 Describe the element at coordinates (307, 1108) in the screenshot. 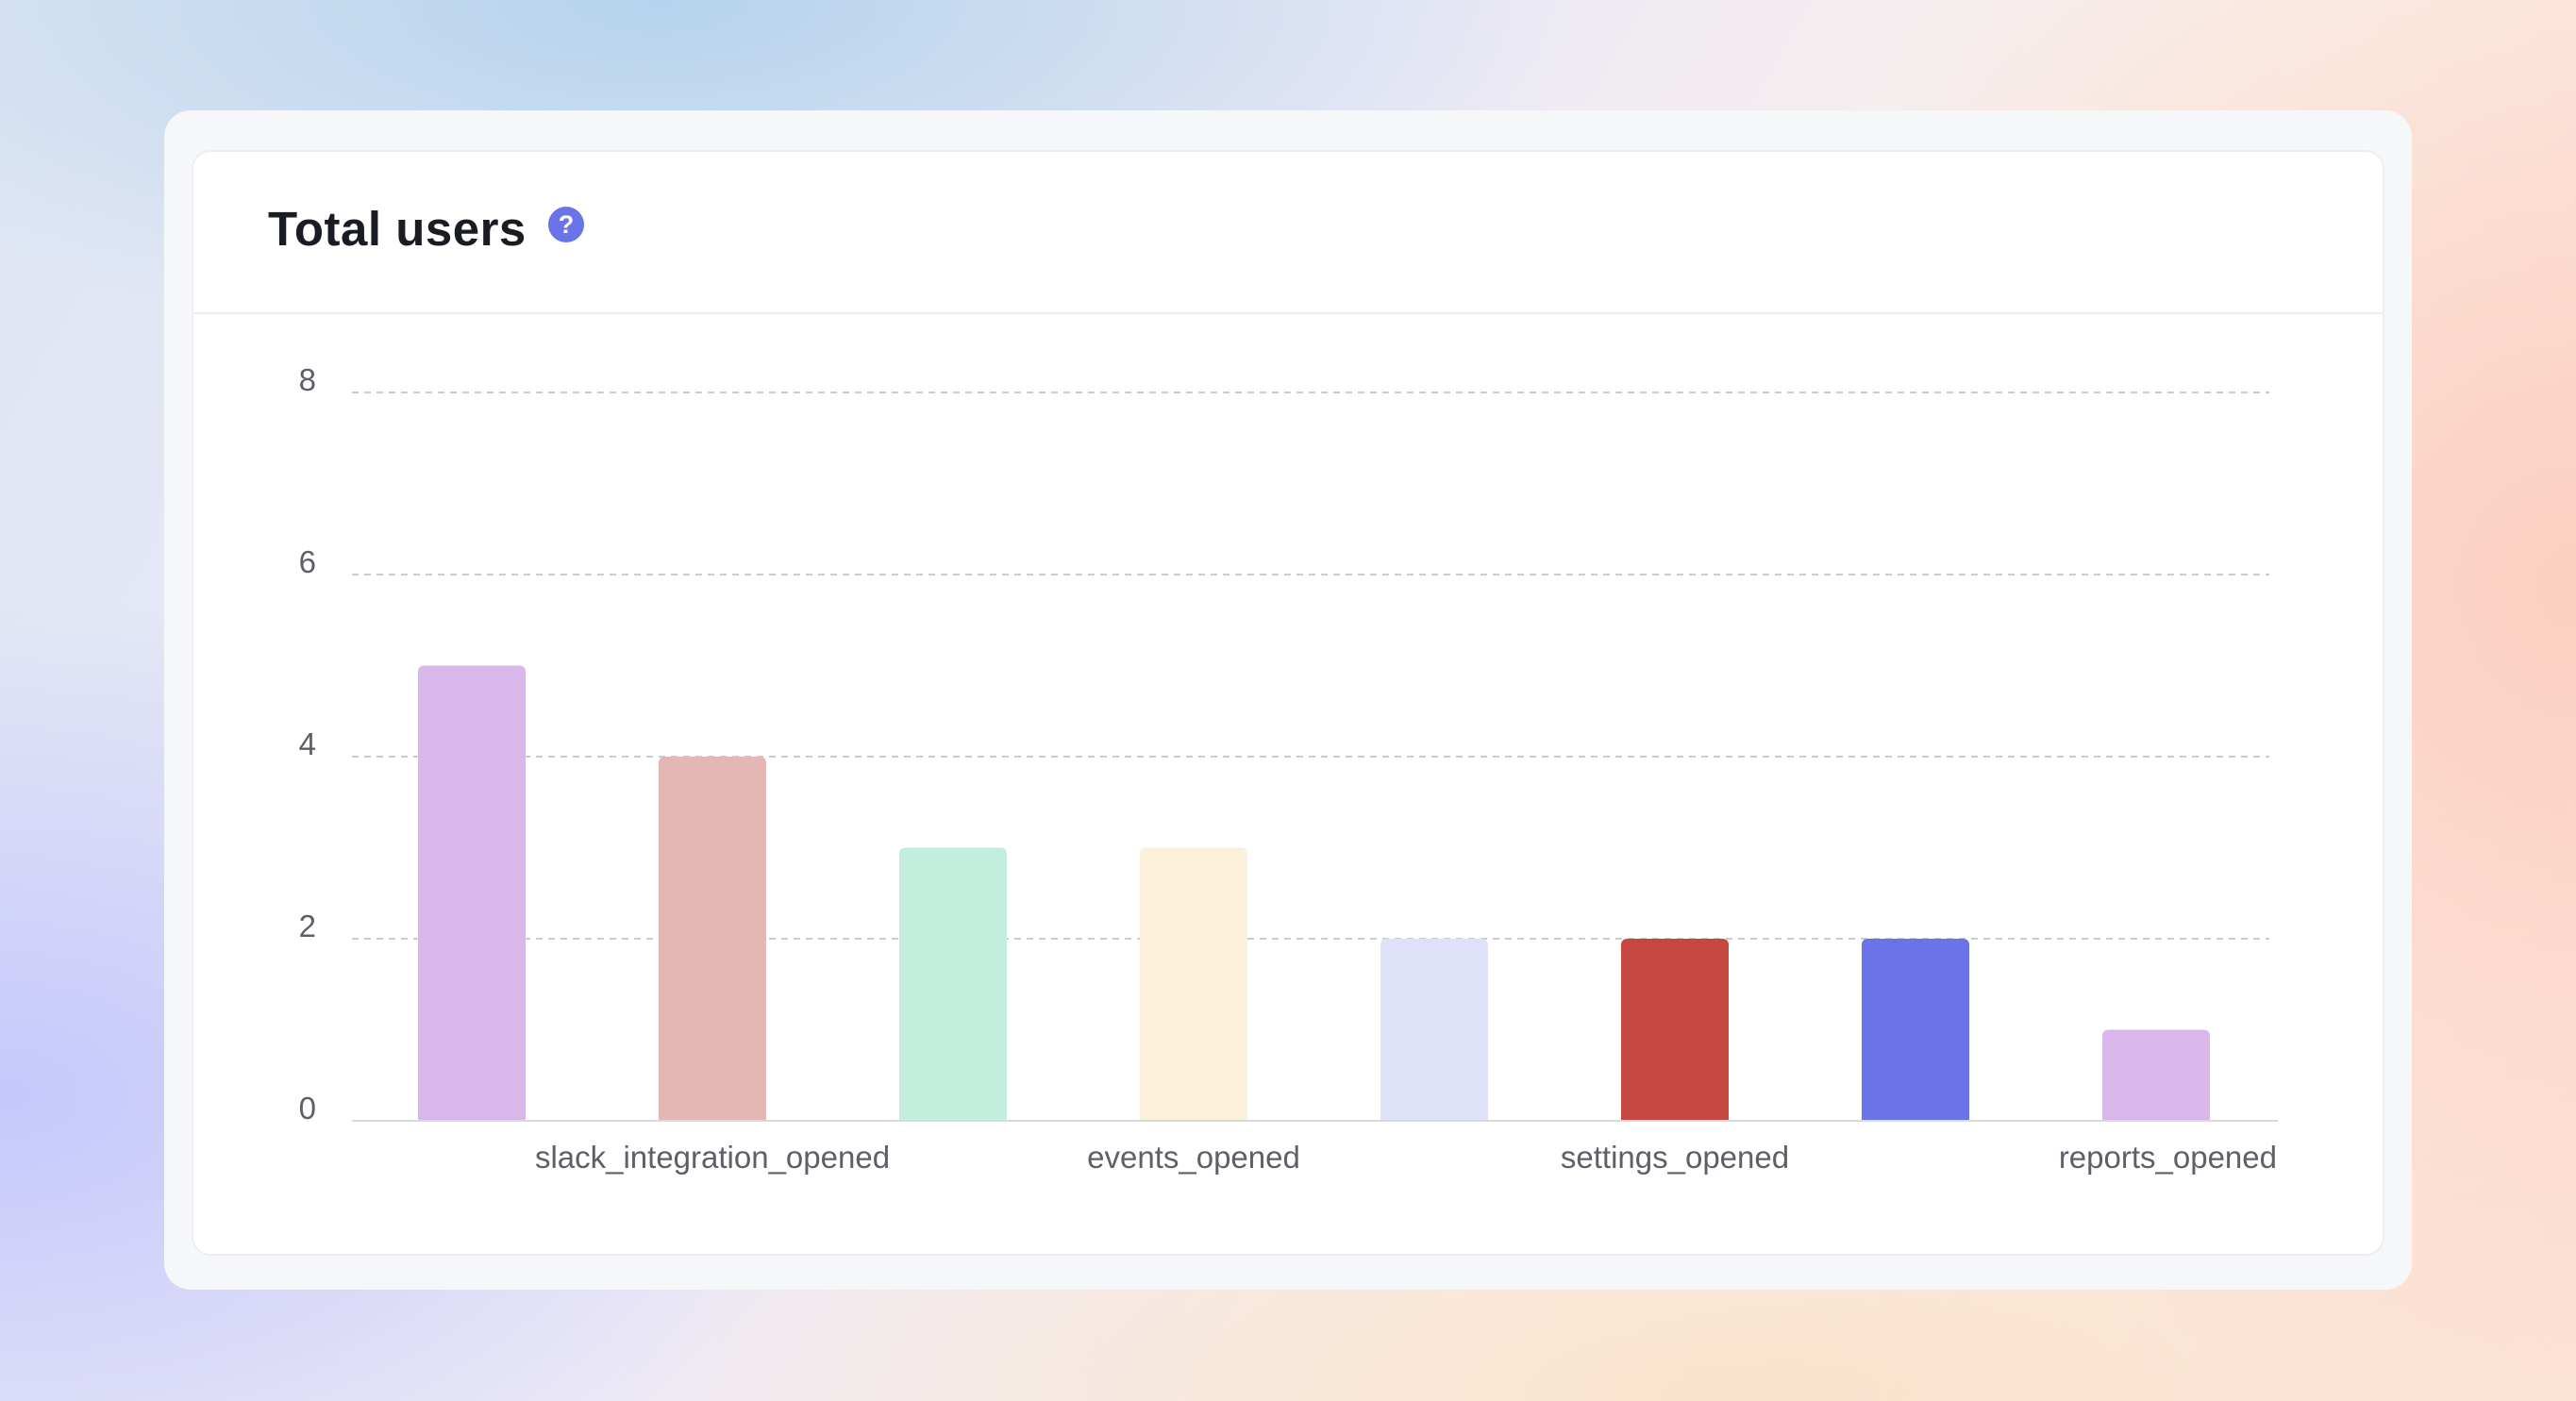

I see `y-tick-label: 0` at that location.